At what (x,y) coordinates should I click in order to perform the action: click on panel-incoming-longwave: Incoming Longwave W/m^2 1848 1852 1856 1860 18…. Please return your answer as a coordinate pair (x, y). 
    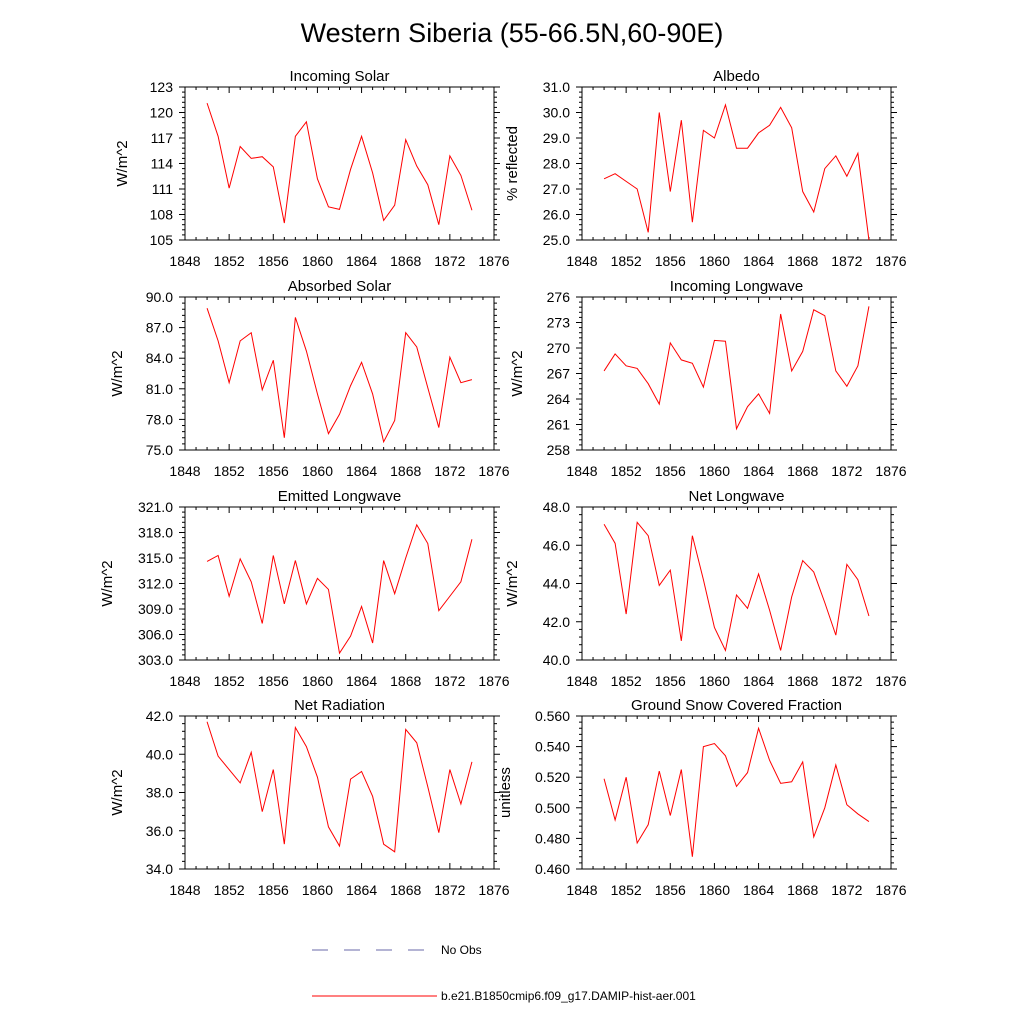
    Looking at the image, I should click on (708, 378).